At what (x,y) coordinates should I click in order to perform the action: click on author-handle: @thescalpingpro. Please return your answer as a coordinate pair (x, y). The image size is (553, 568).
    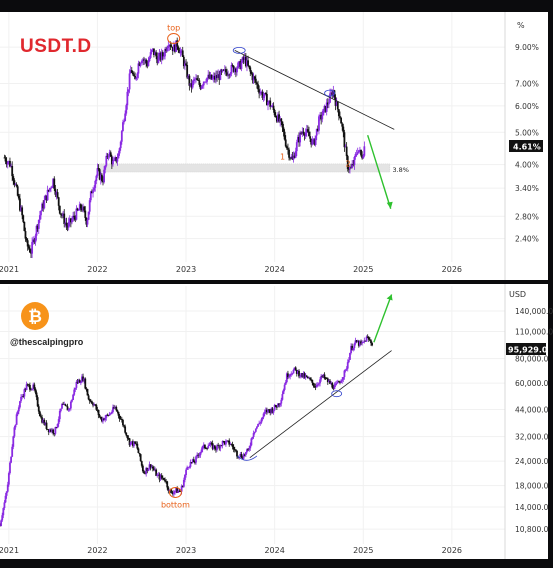
    Looking at the image, I should click on (47, 342).